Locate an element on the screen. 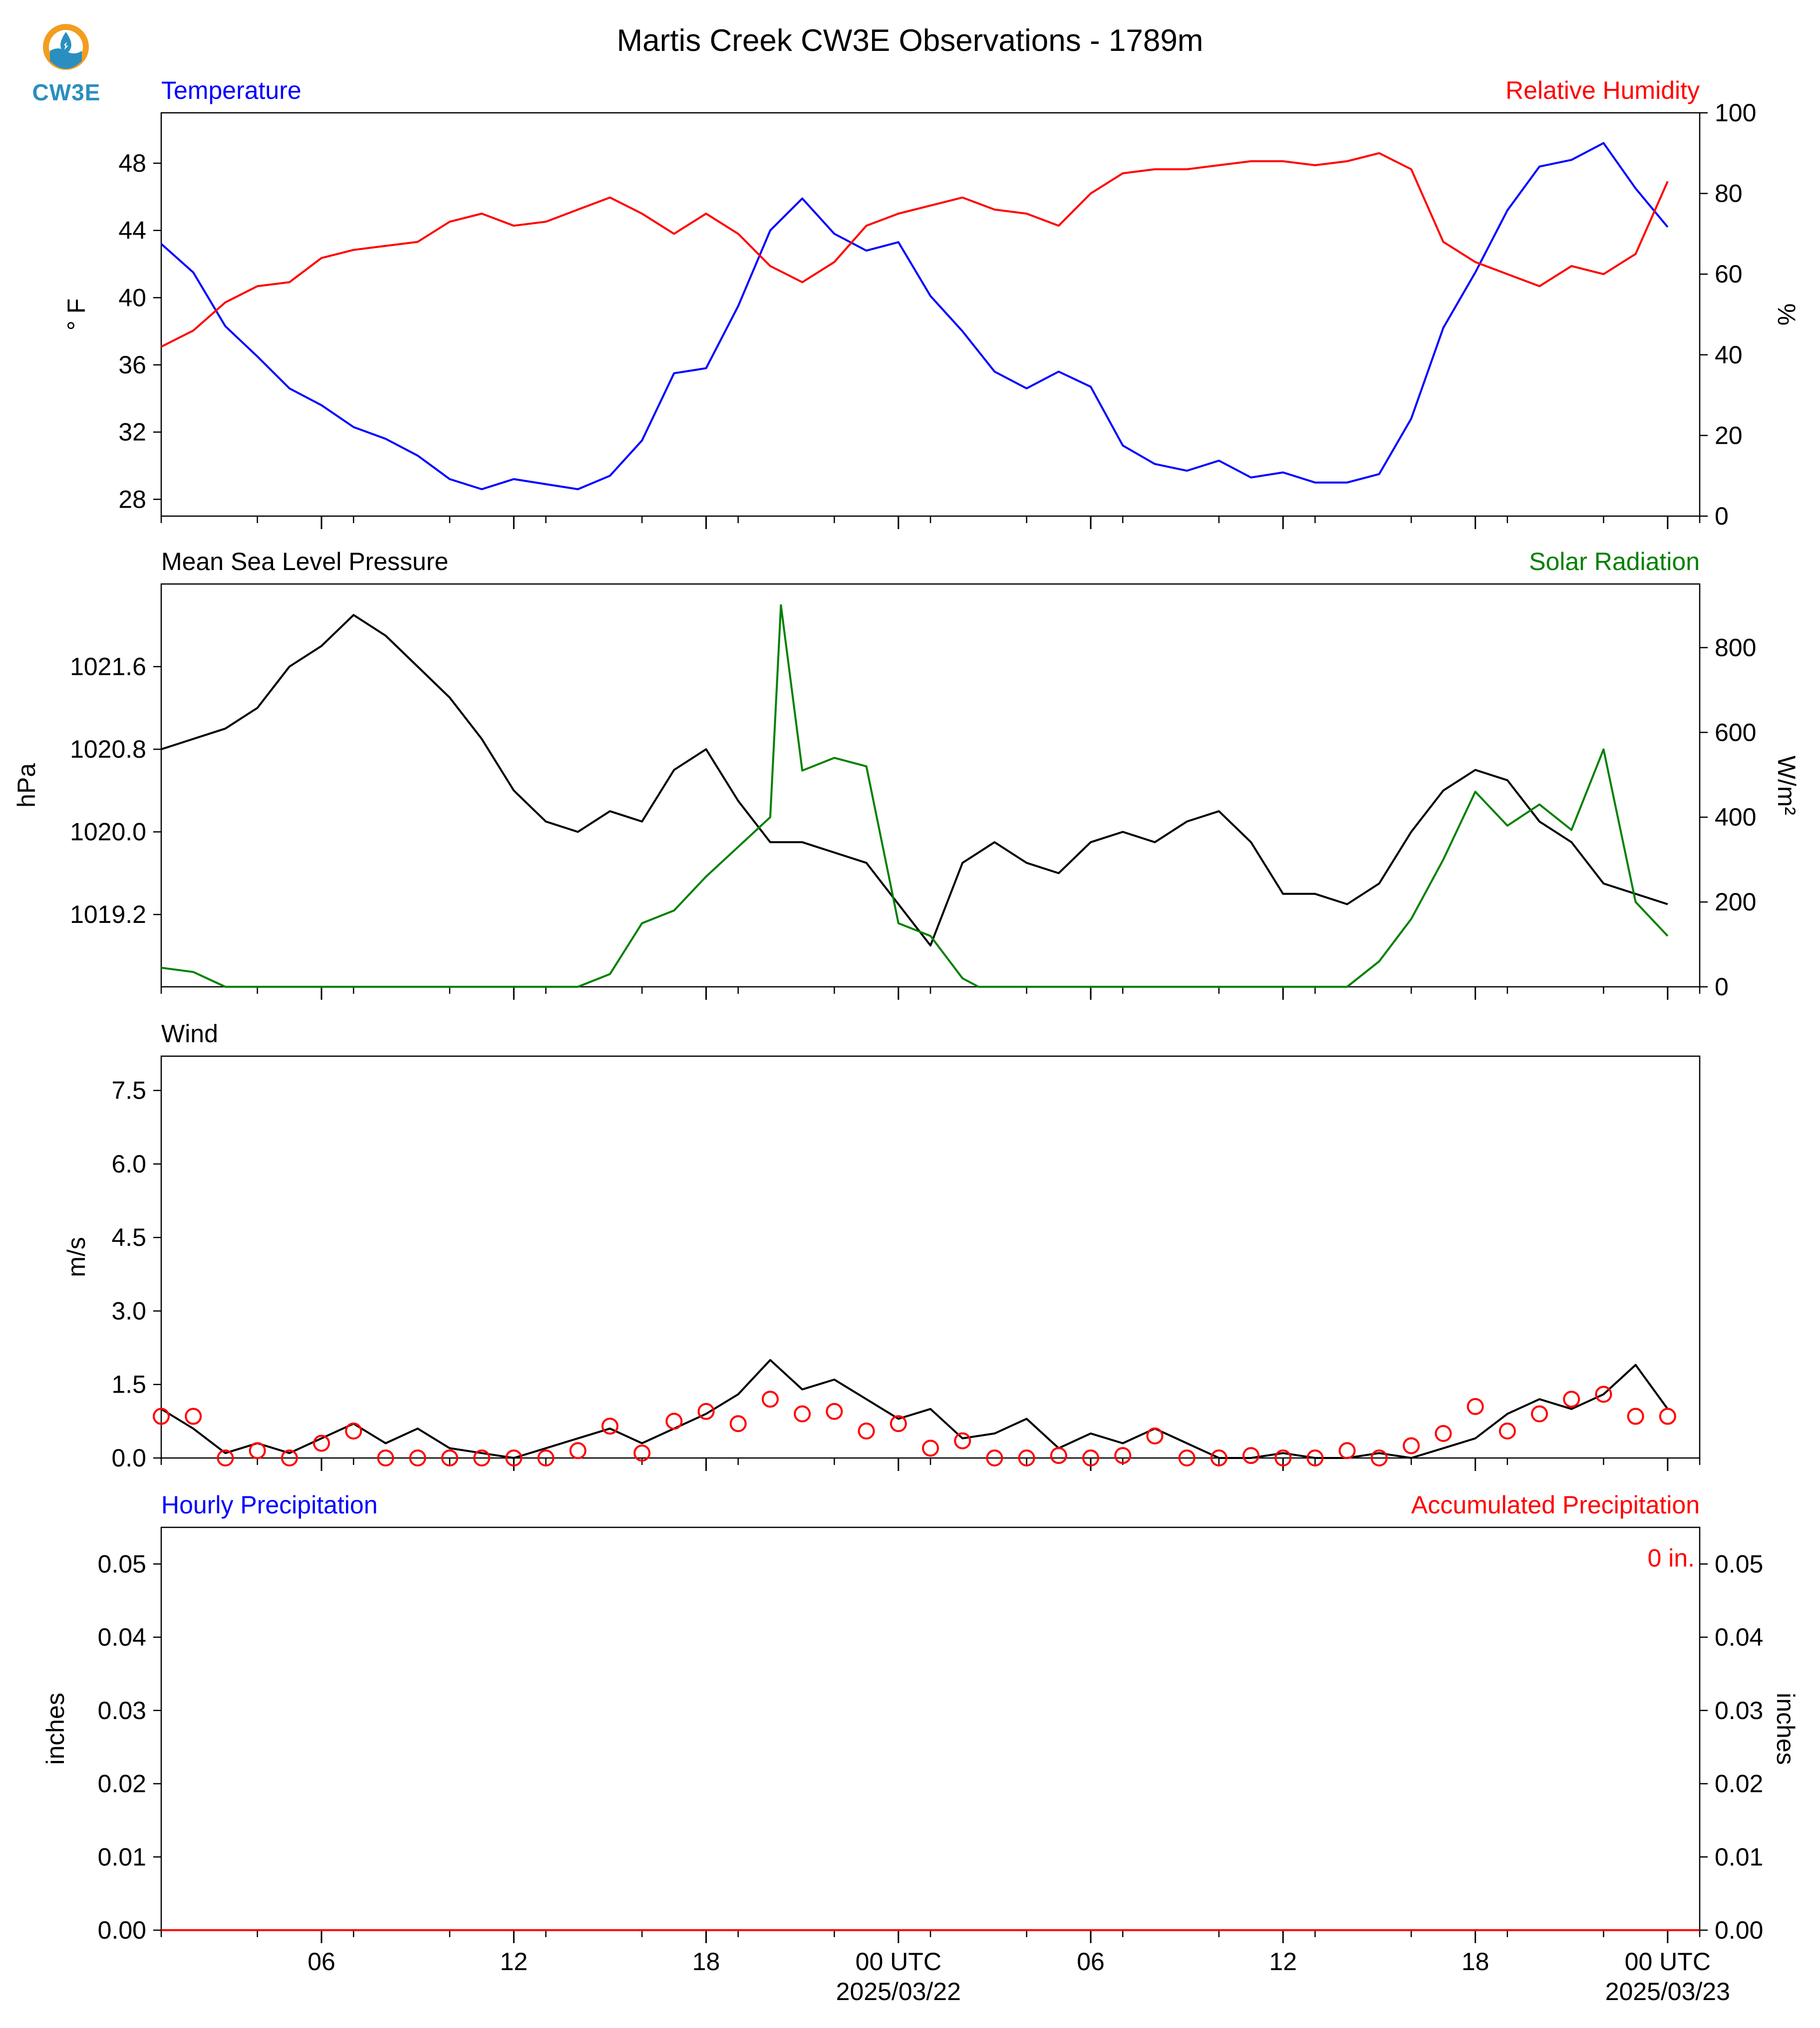  y-axis-label: inches is located at coordinates (55, 1729).